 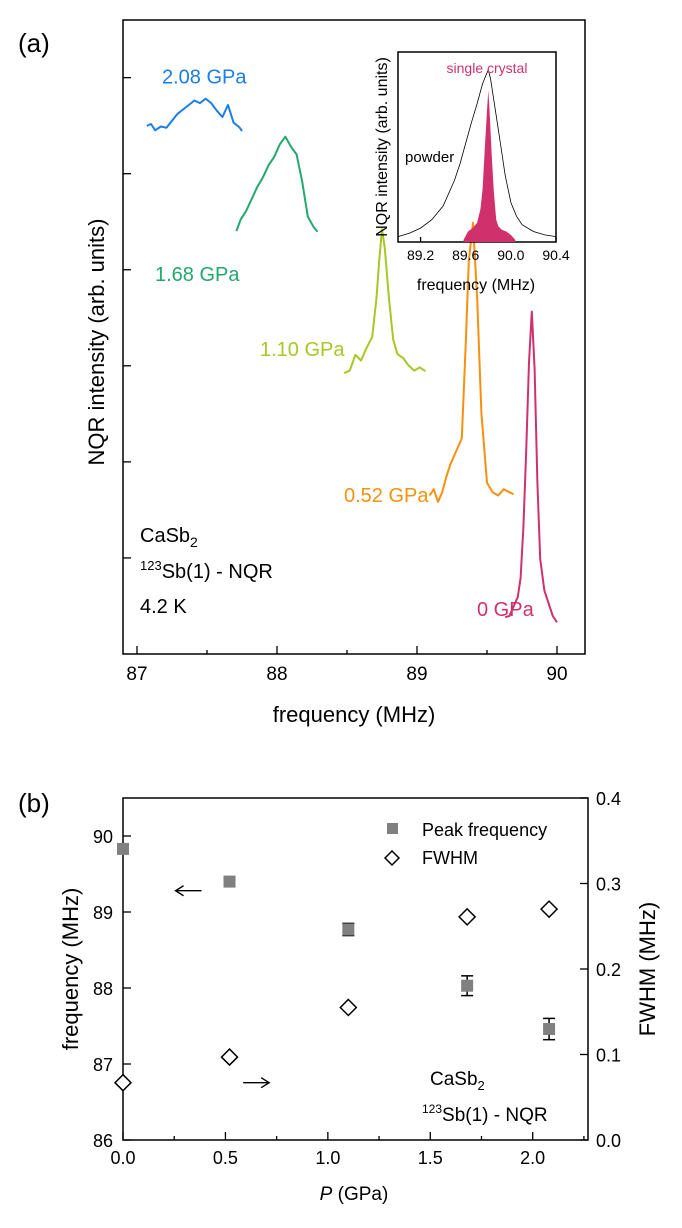 What do you see at coordinates (169, 537) in the screenshot?
I see `panel-a-compound: CaSb2` at bounding box center [169, 537].